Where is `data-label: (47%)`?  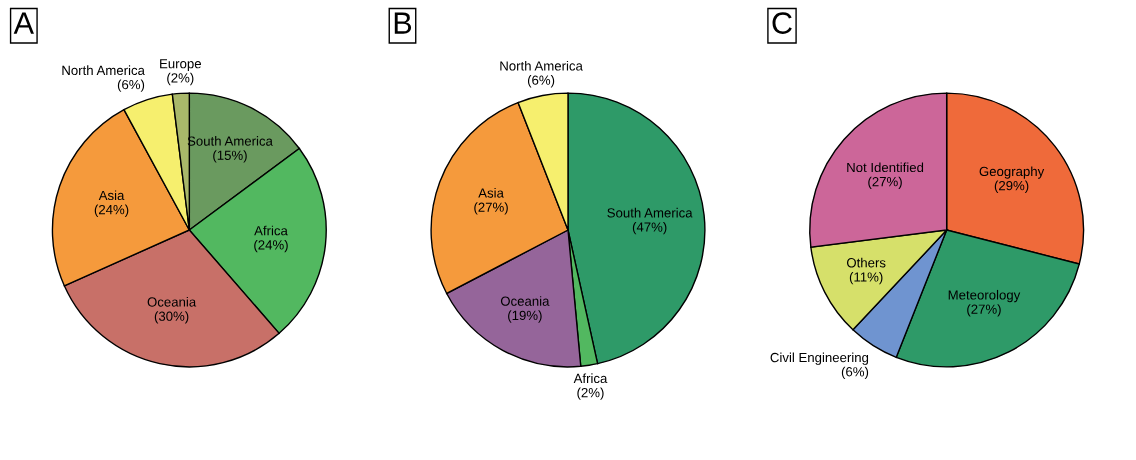 data-label: (47%) is located at coordinates (649, 228).